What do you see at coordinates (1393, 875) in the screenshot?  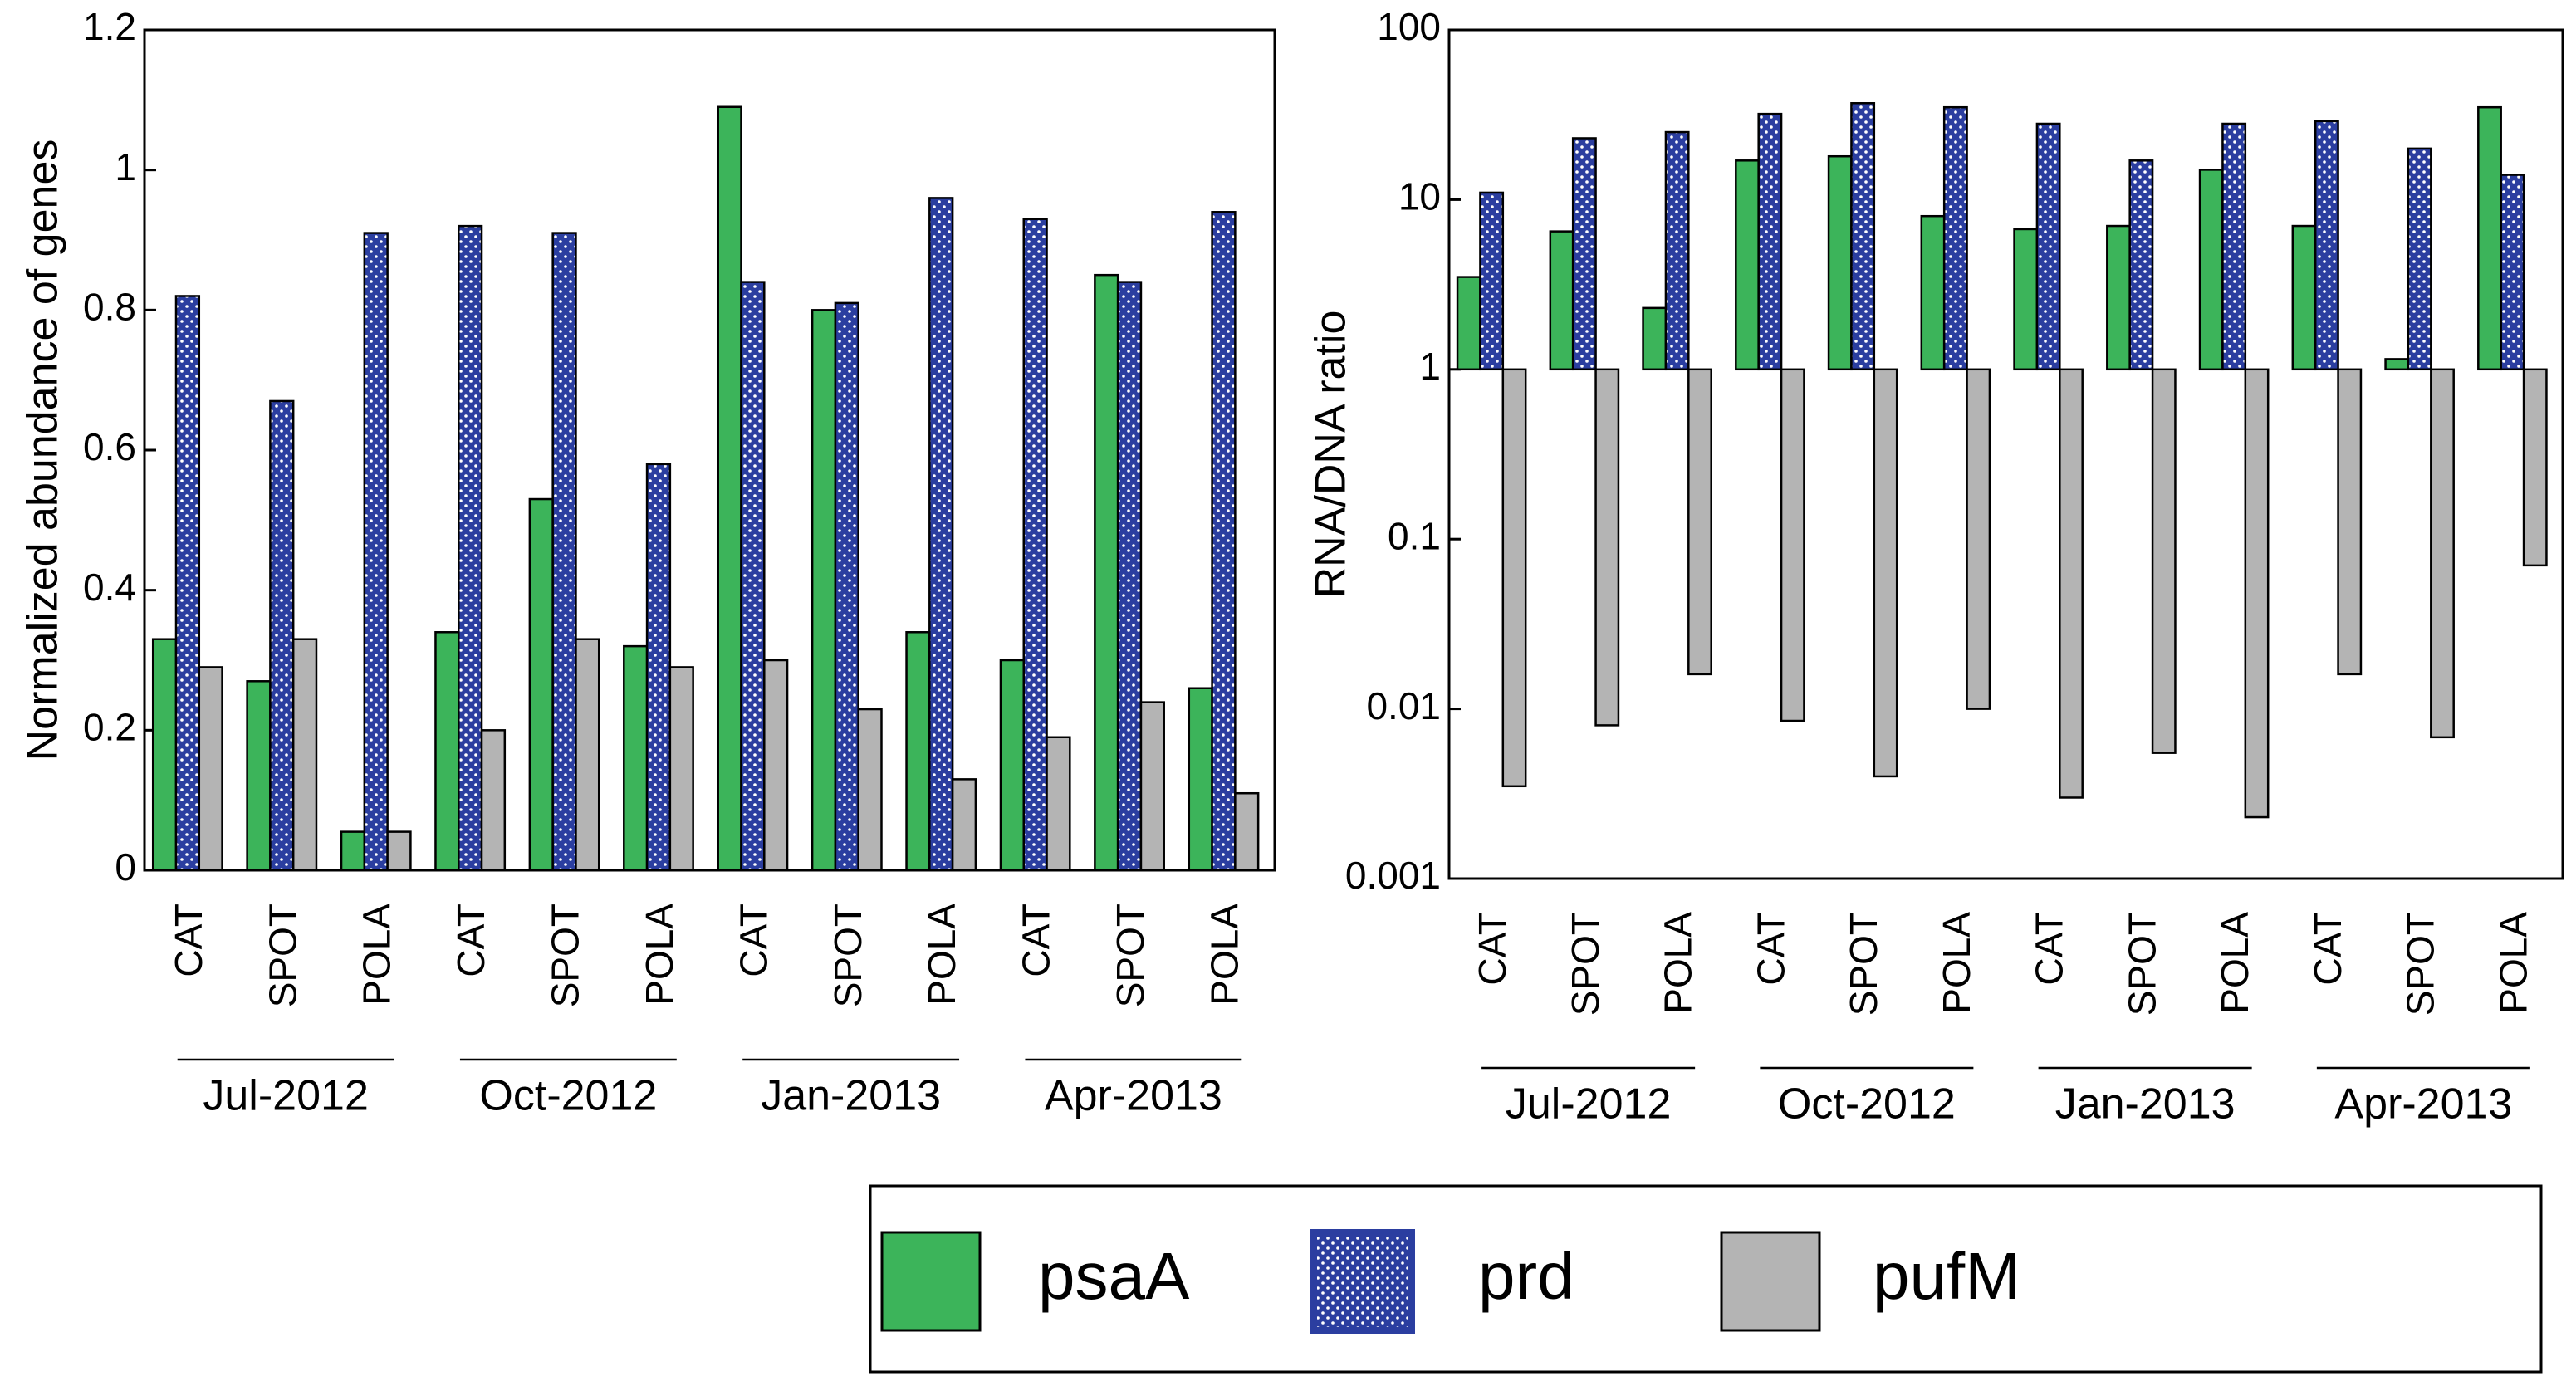 I see `y-tick-label: 0.001` at bounding box center [1393, 875].